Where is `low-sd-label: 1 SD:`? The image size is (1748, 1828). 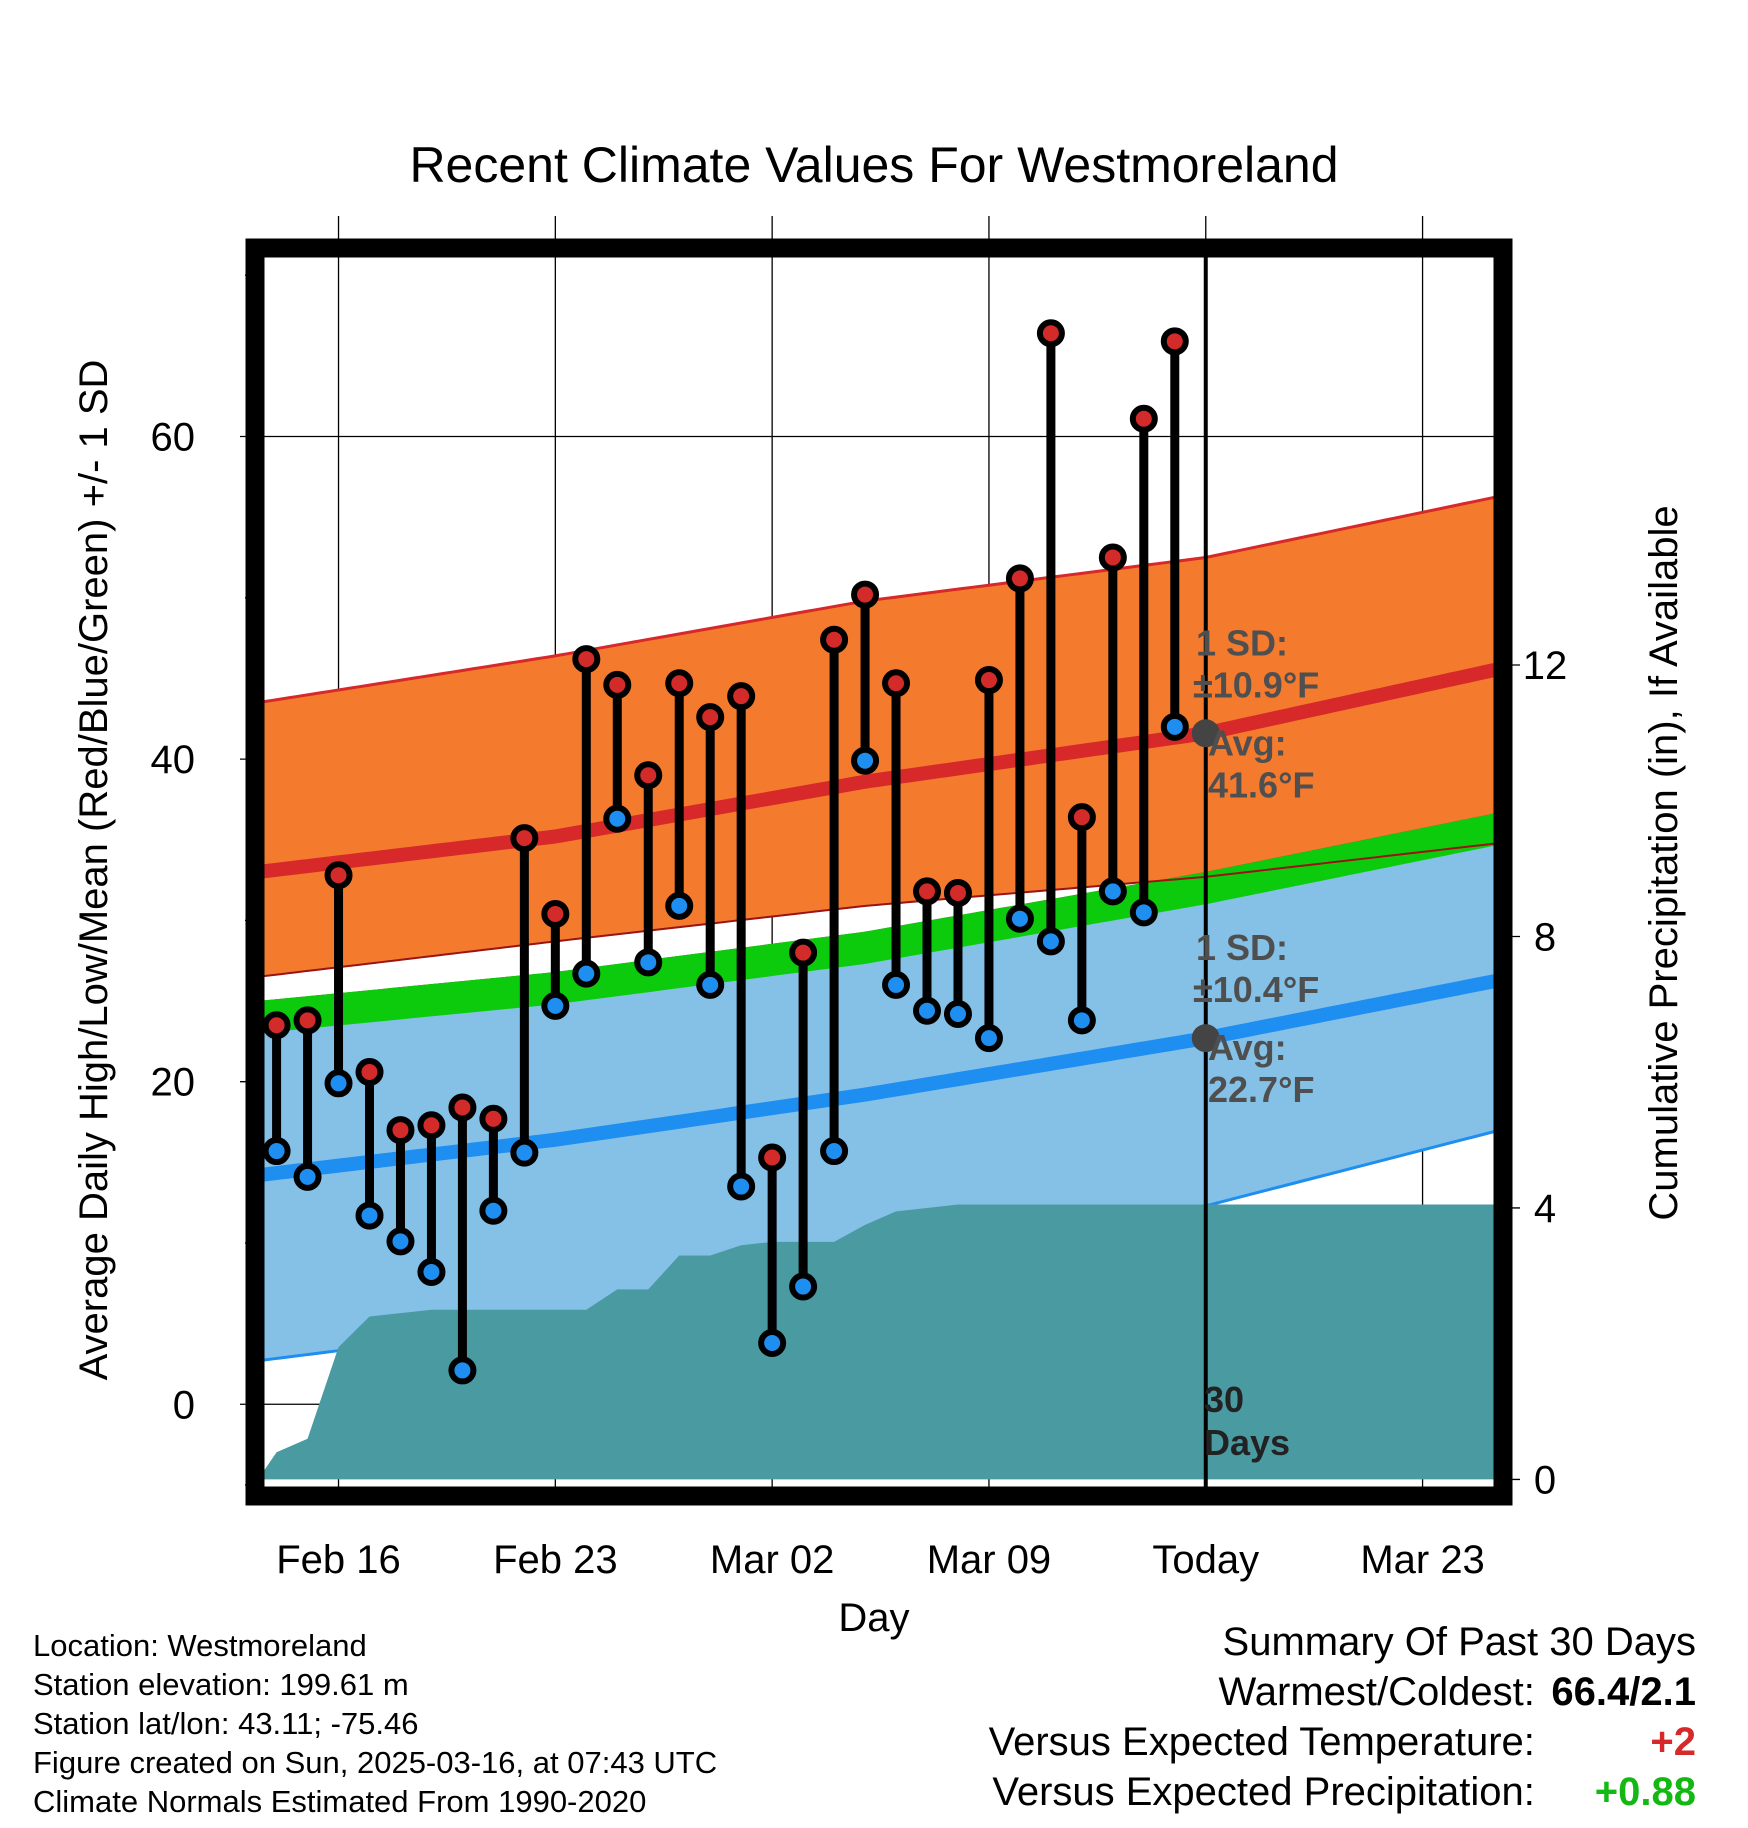
low-sd-label: 1 SD: is located at coordinates (1242, 947).